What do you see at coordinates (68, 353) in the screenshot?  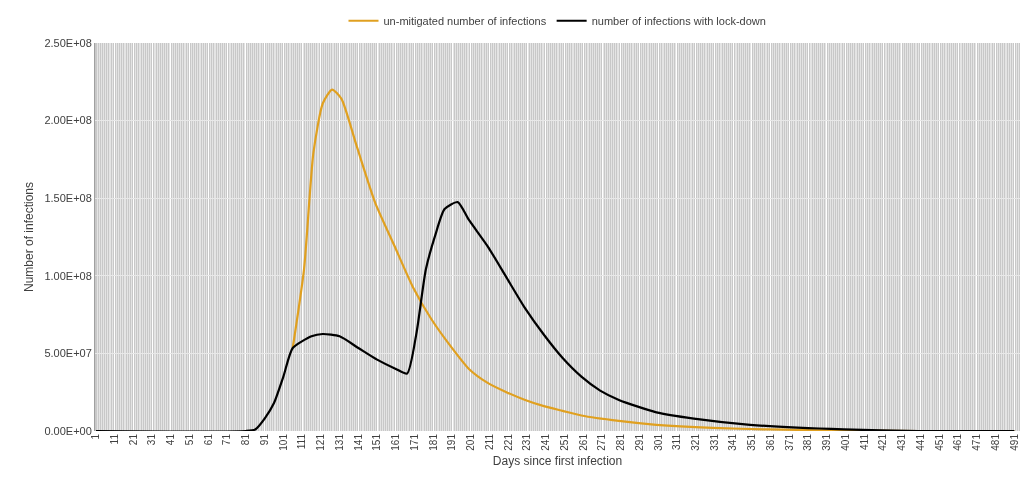 I see `y-tick-label: 5.00E+07` at bounding box center [68, 353].